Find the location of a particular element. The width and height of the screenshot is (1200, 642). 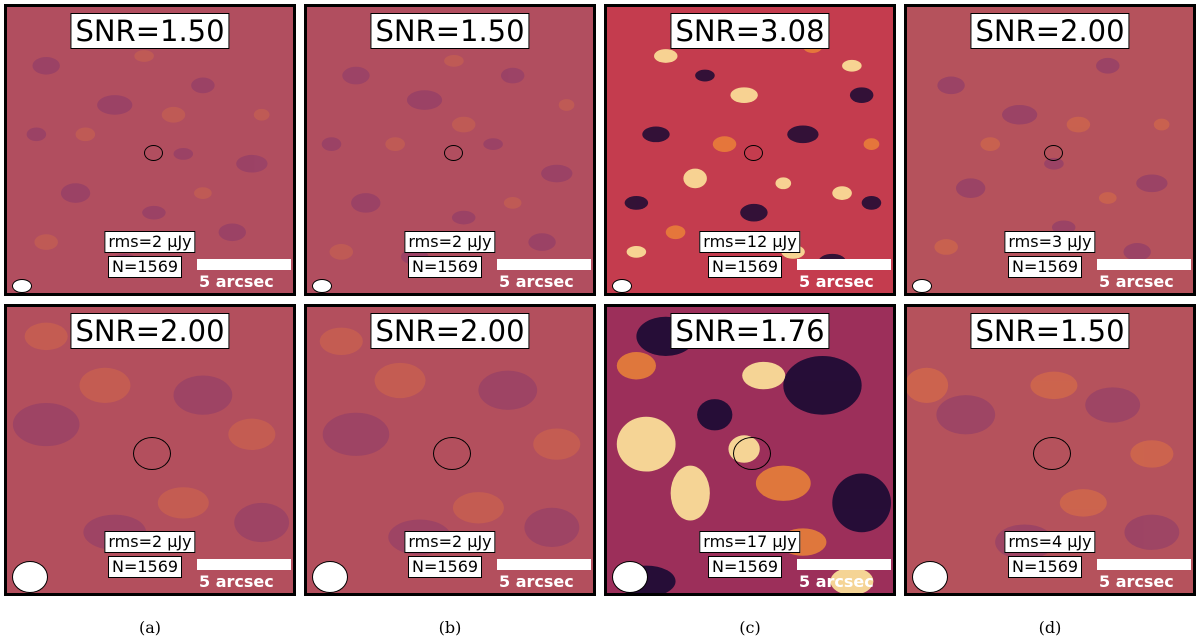

rms-label: rms=4 μJy is located at coordinates (1050, 542).